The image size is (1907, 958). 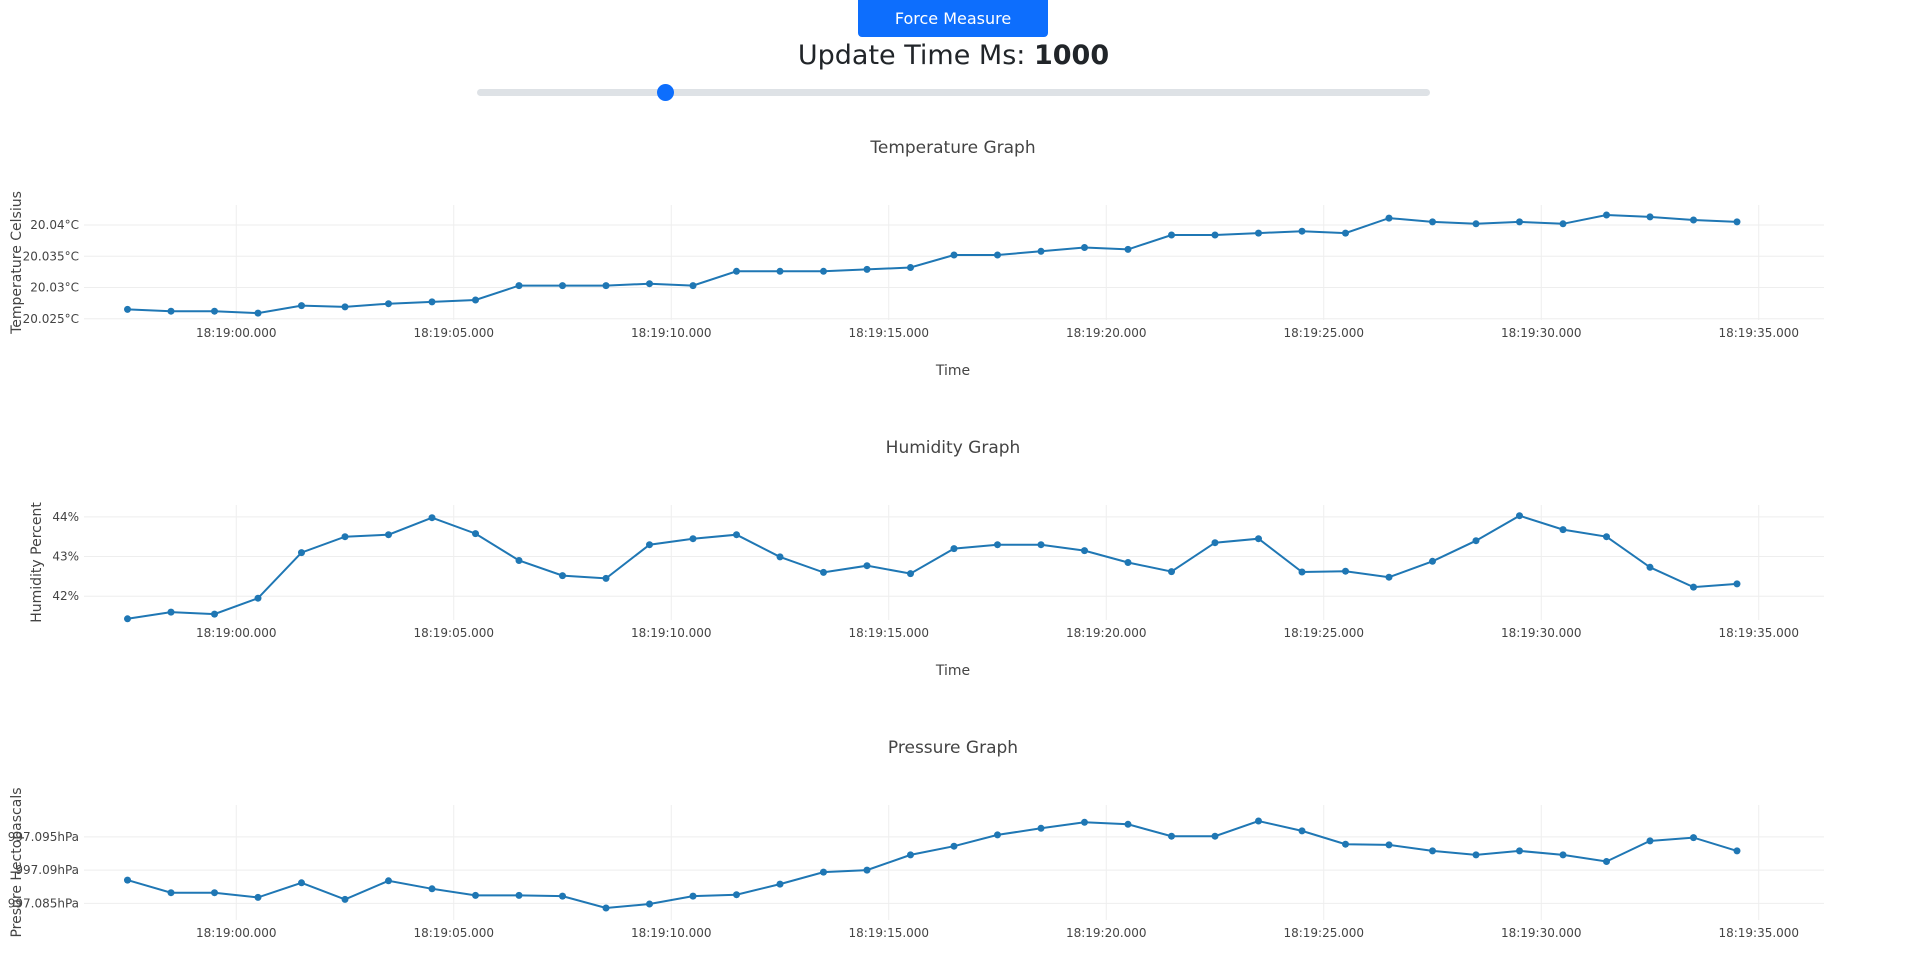 I want to click on force-measure-button: Force Measure, so click(x=953, y=18).